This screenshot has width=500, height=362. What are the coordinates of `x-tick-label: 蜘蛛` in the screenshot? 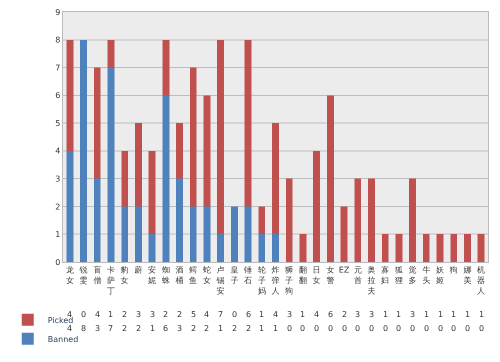 It's located at (166, 275).